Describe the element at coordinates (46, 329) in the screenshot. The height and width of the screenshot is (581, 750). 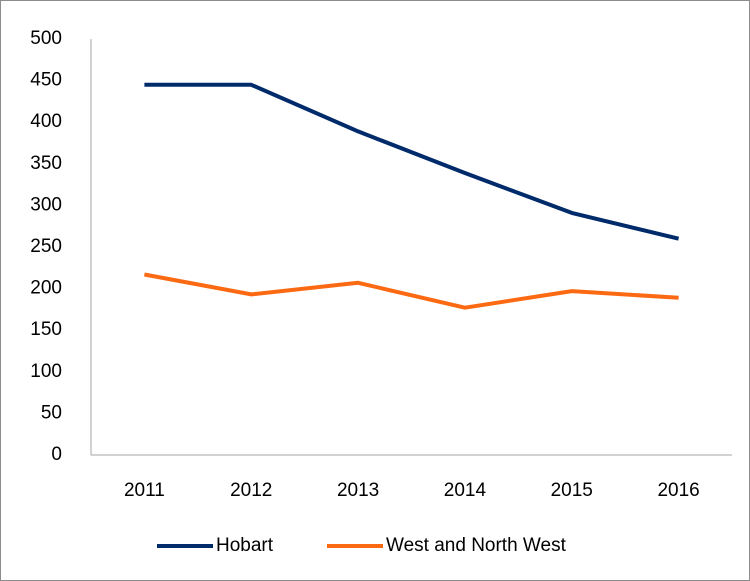
I see `y-tick-label: 150` at that location.